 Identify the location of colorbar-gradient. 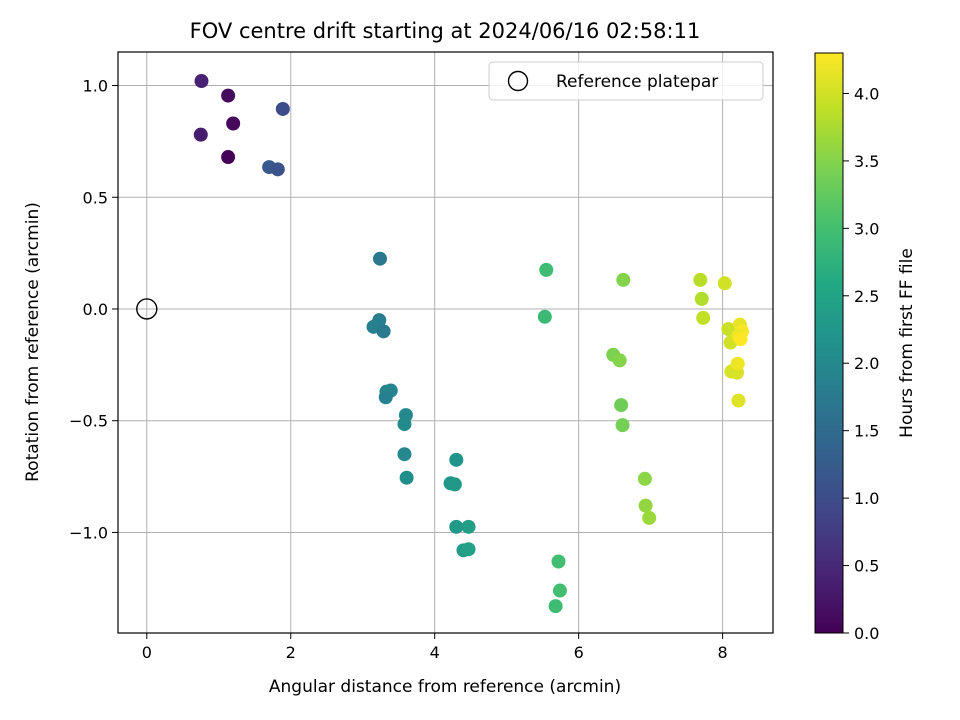
(829, 343).